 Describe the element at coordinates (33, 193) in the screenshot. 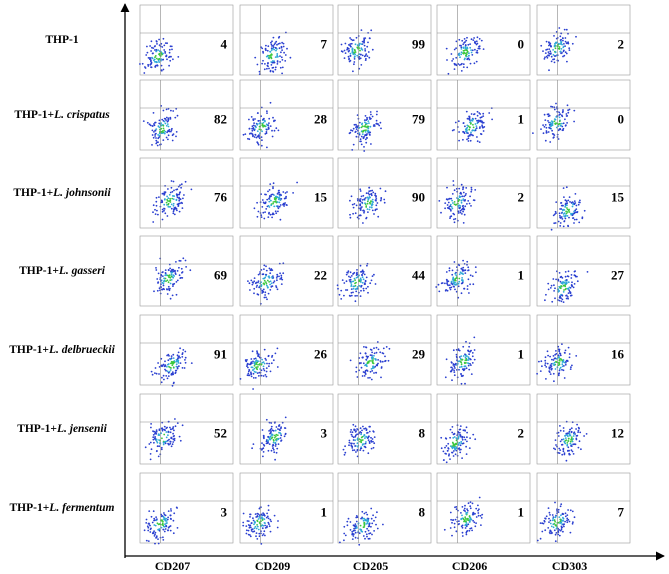

I see `row-label-prefix: THP-1+` at that location.